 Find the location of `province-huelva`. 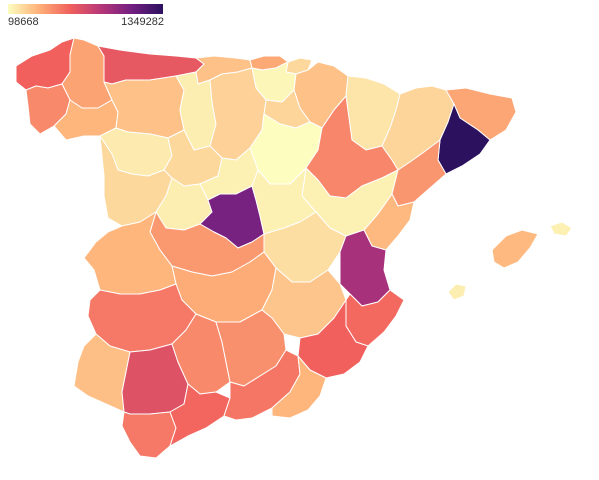

province-huelva is located at coordinates (102, 373).